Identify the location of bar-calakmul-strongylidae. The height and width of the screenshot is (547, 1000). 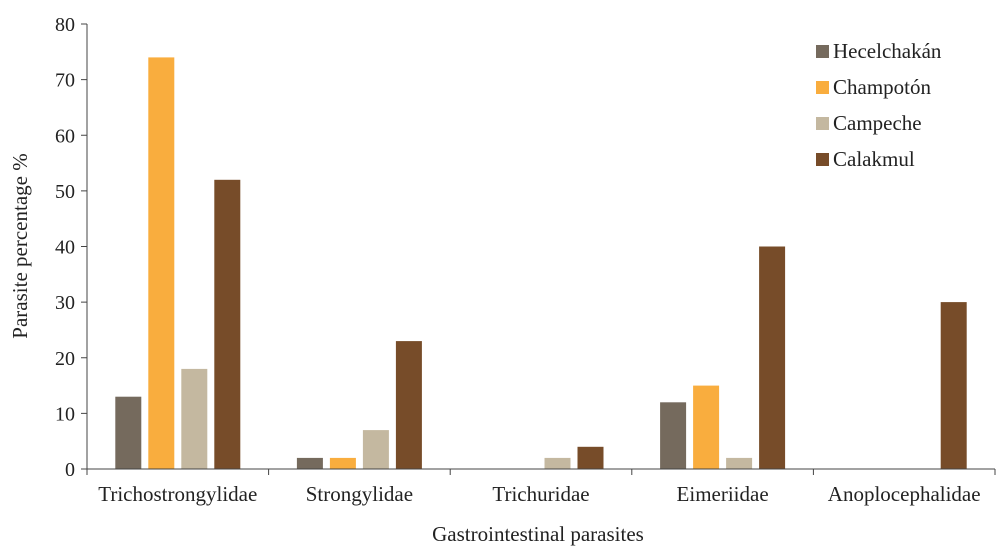
(408, 405).